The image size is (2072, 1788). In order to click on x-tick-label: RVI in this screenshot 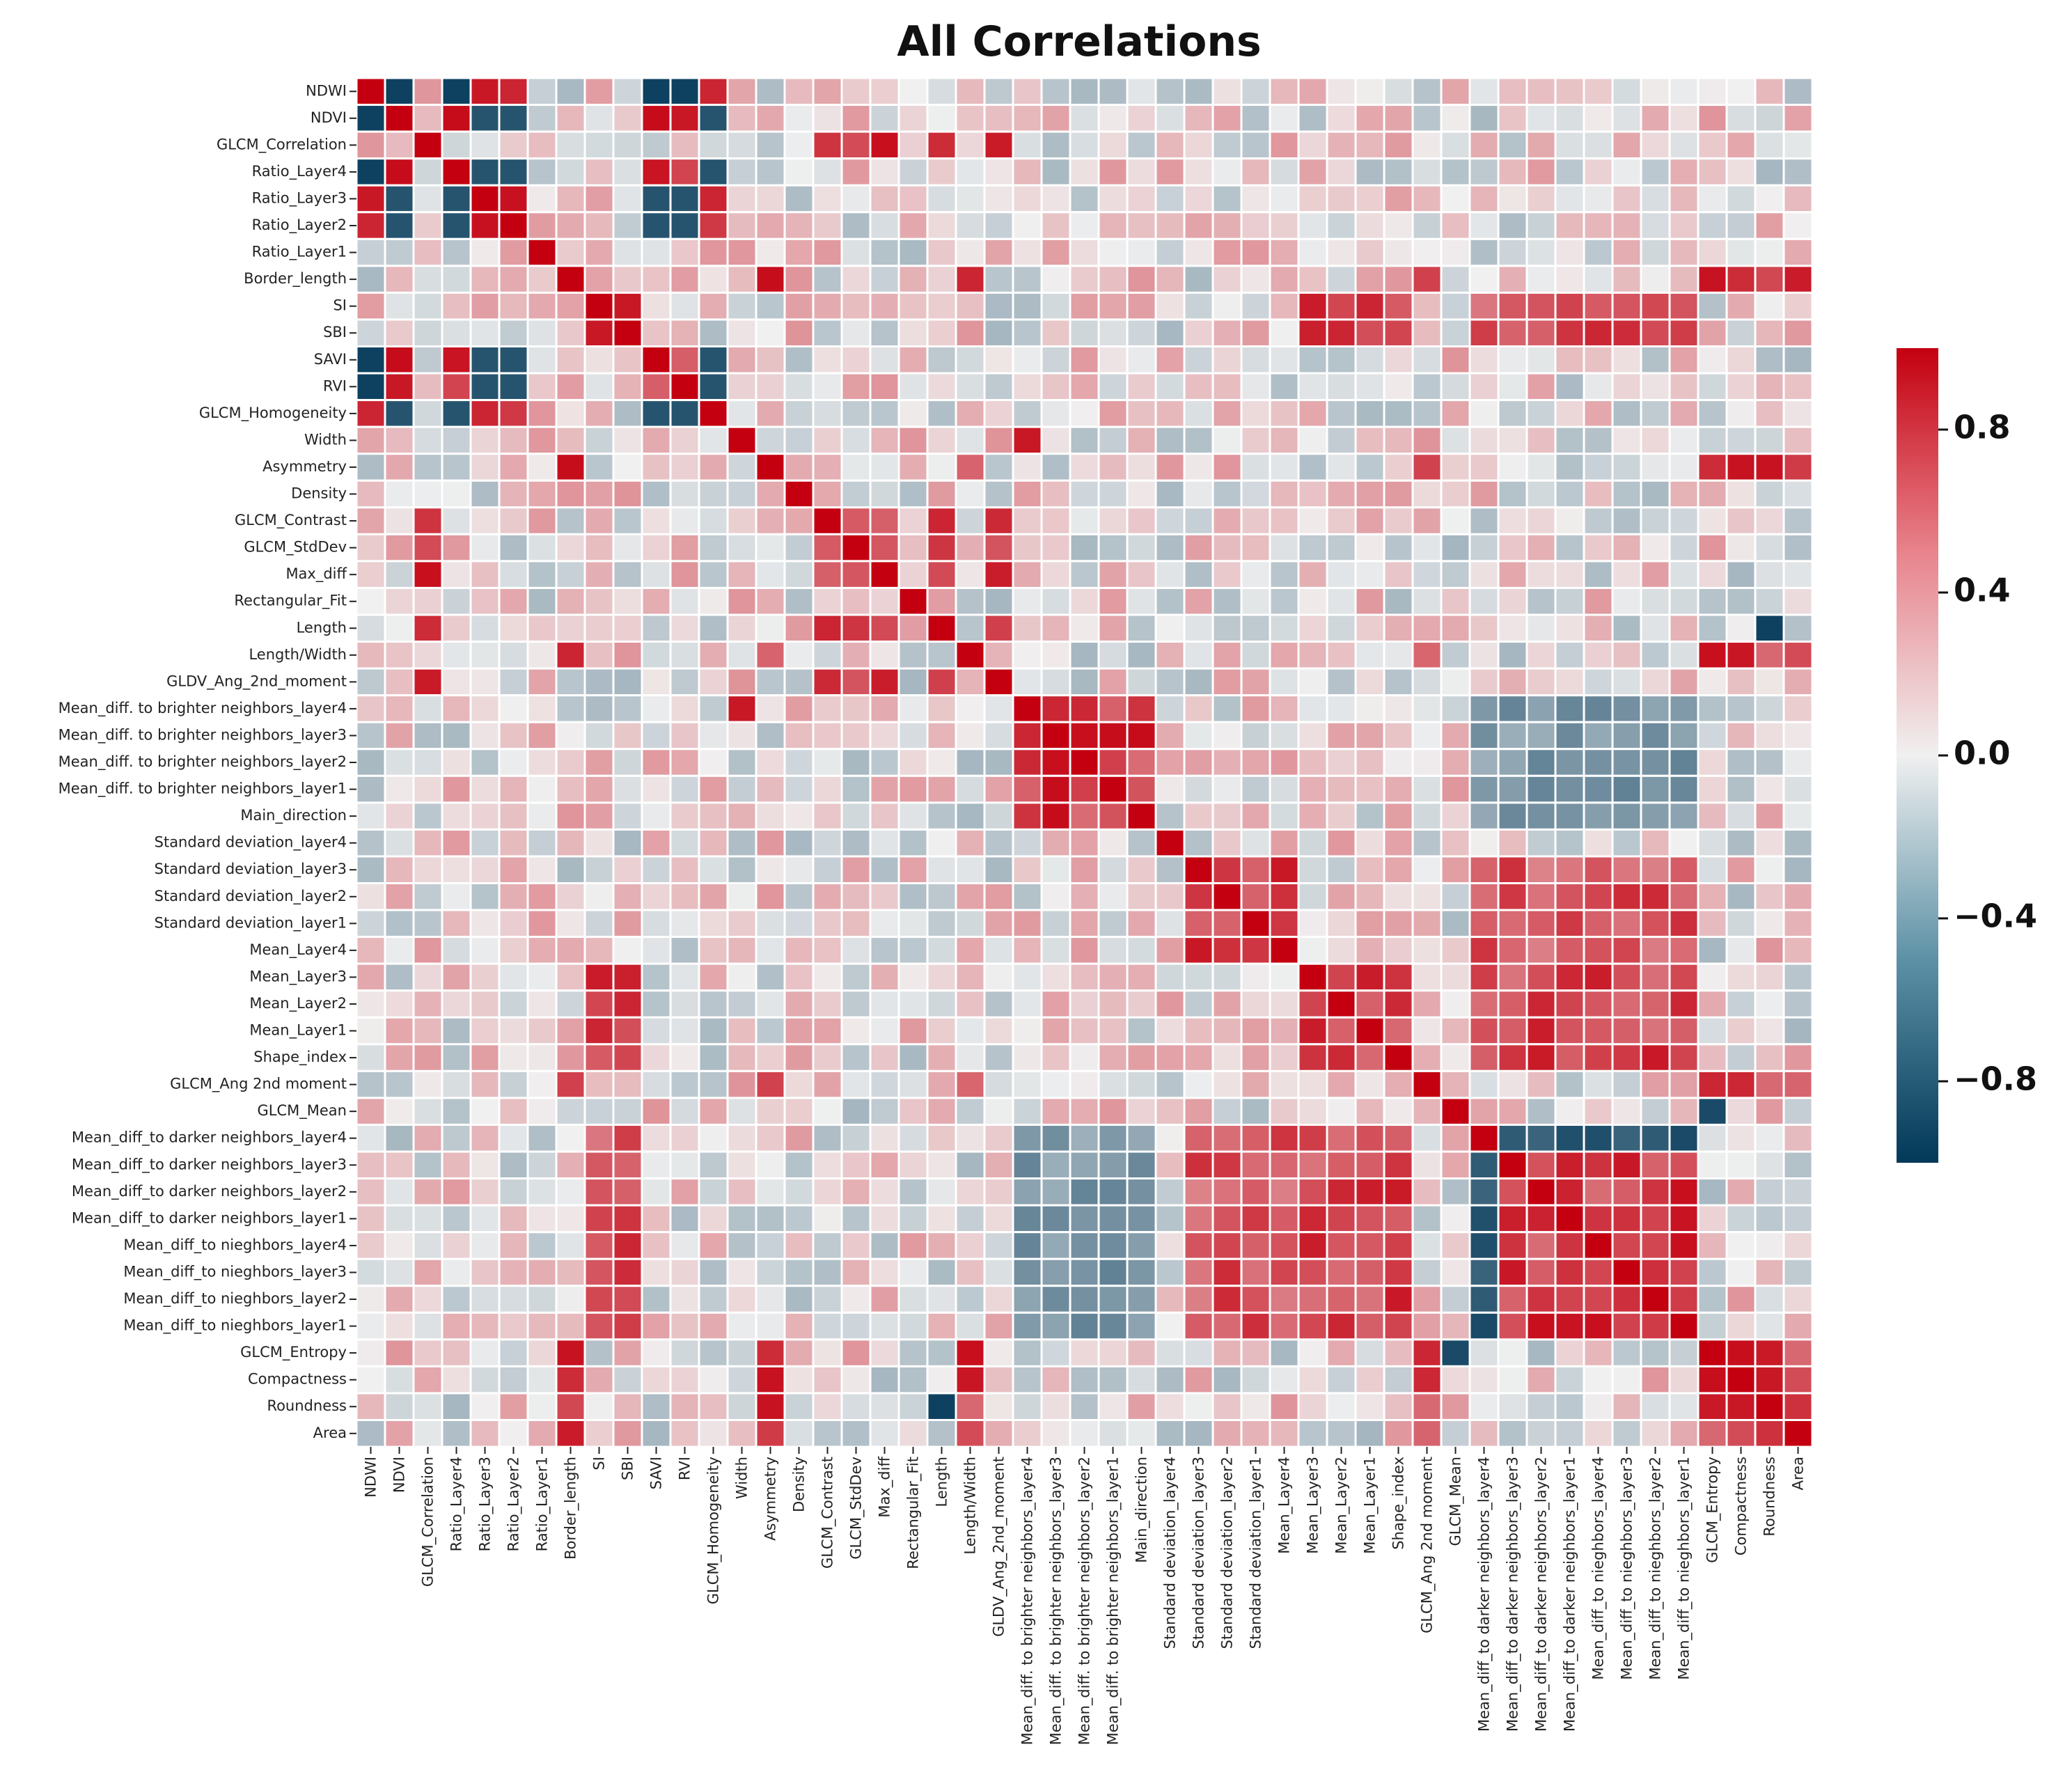, I will do `click(685, 1468)`.